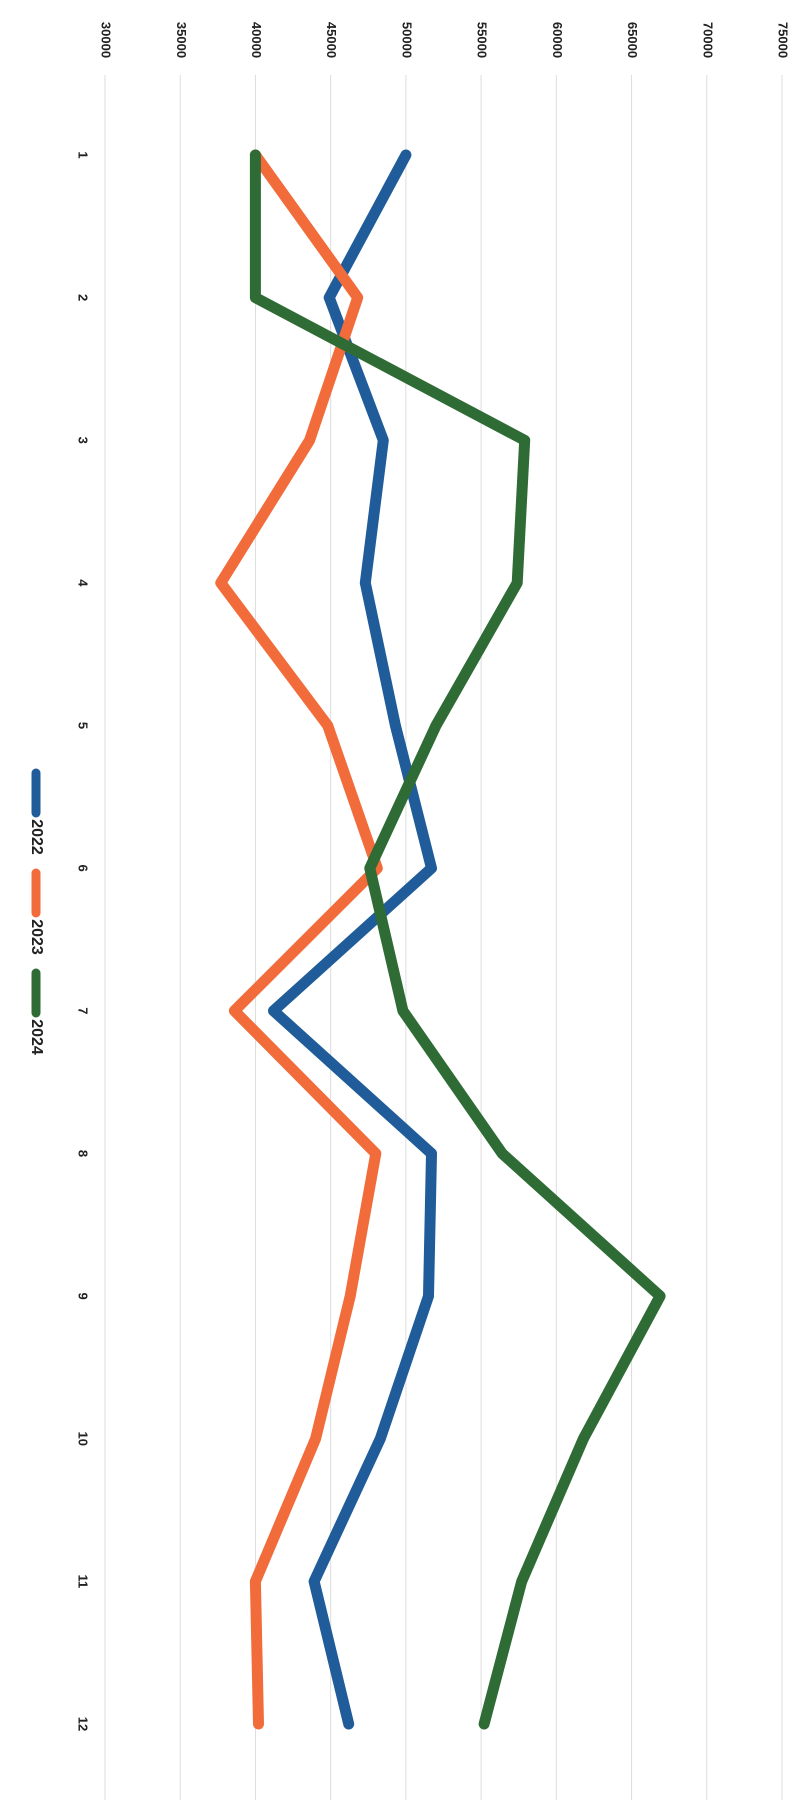 The image size is (801, 1818). What do you see at coordinates (83, 1581) in the screenshot?
I see `x-tick-label: 11` at bounding box center [83, 1581].